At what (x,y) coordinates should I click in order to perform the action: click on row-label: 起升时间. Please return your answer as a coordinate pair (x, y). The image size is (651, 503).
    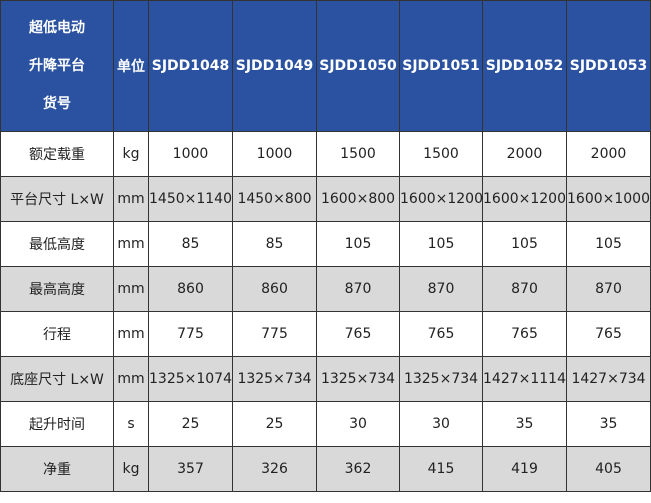
    Looking at the image, I should click on (57, 424).